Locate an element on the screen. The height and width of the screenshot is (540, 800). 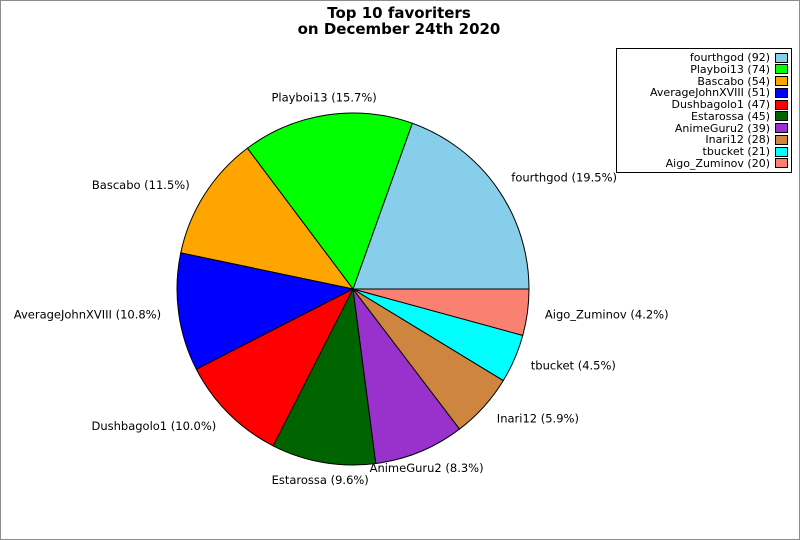
slice-label-AverageJohnXVIII: AverageJohnXVIII (10.8%) is located at coordinates (87, 315).